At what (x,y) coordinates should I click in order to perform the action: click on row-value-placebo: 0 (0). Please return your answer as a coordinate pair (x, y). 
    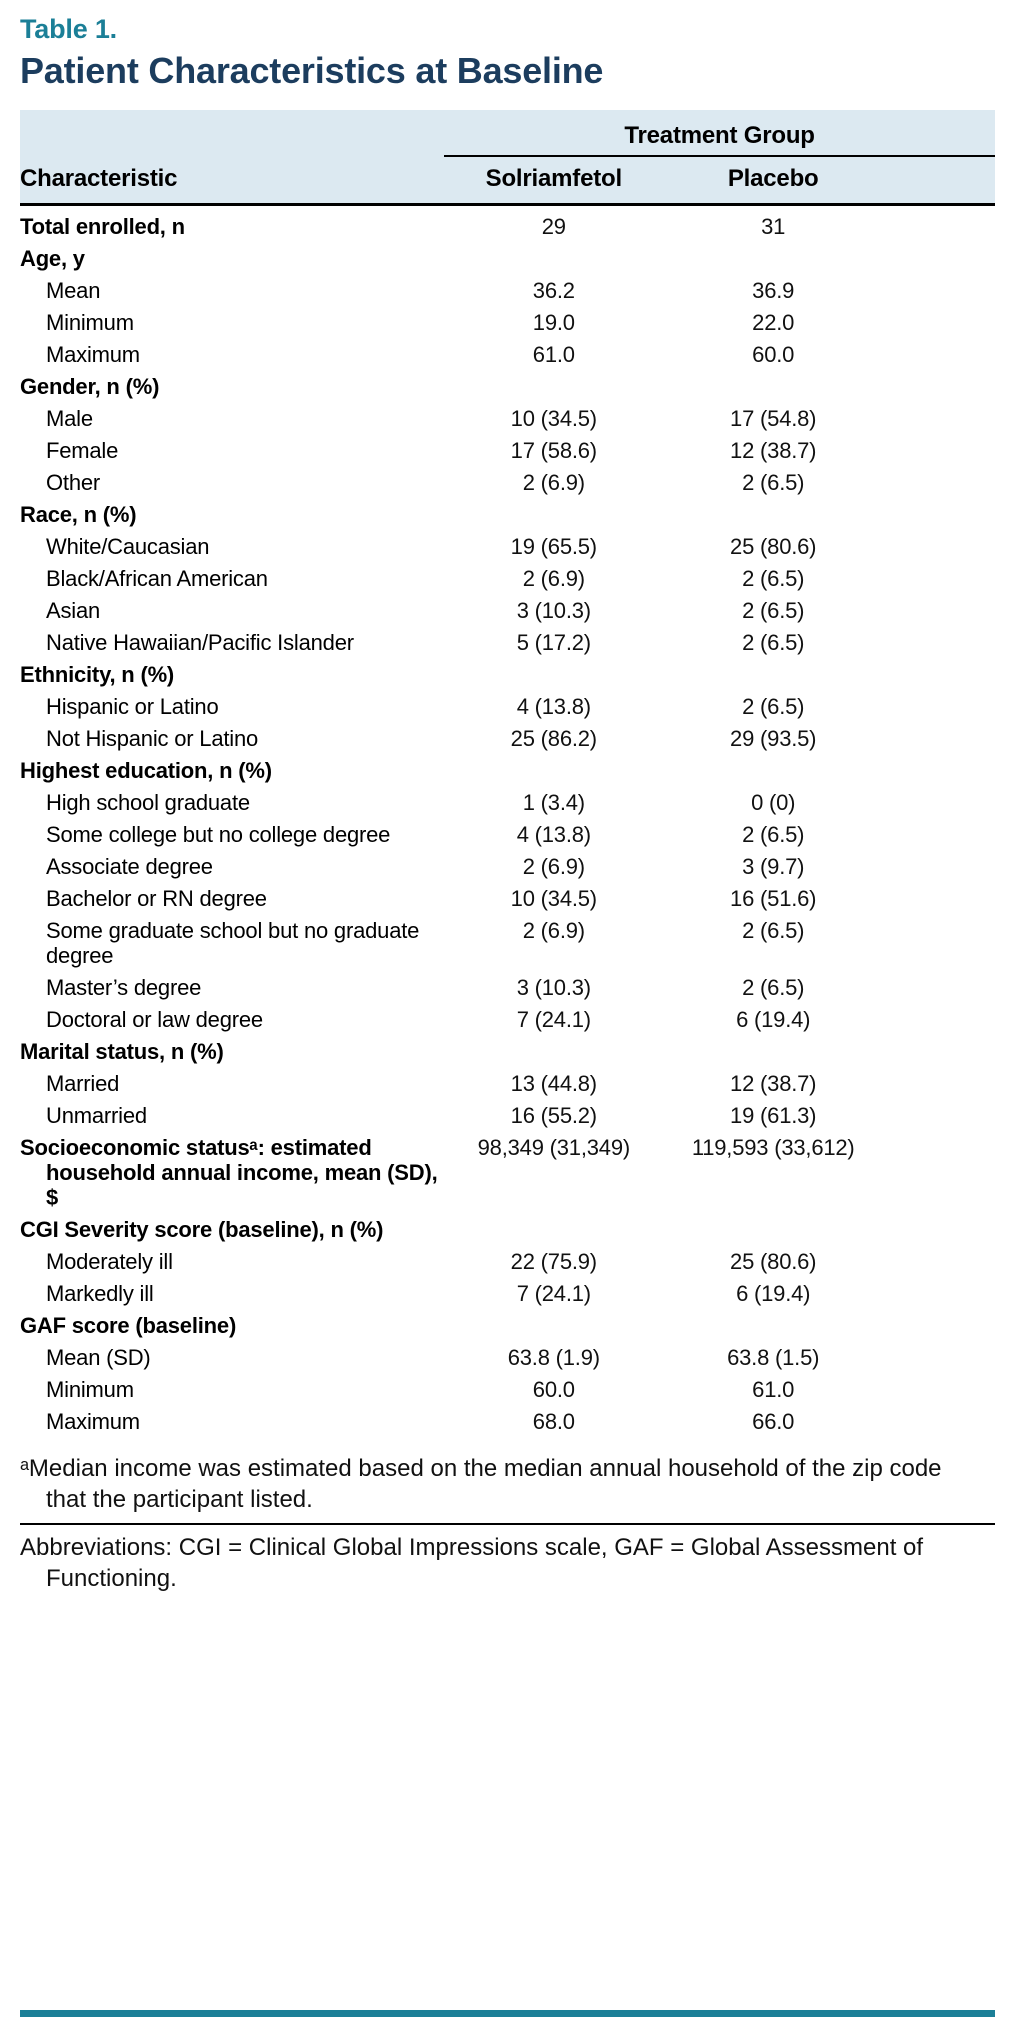
    Looking at the image, I should click on (773, 802).